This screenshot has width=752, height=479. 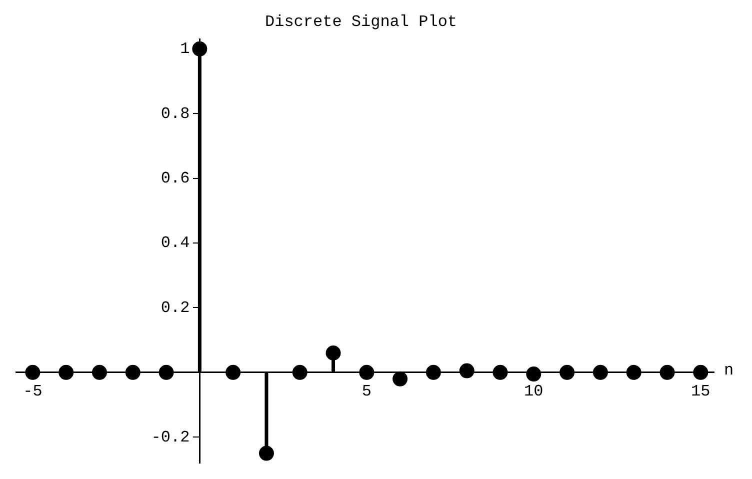 I want to click on y-tick-label: 0.6, so click(x=175, y=179).